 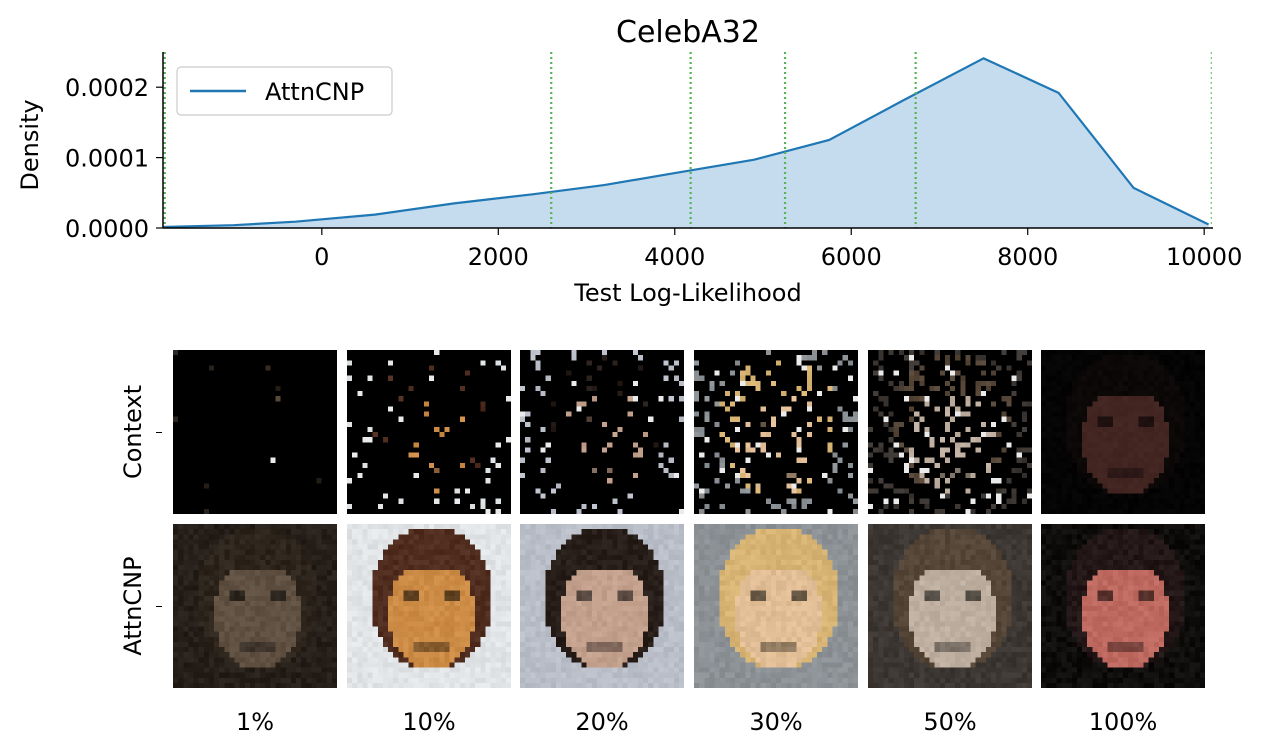 What do you see at coordinates (674, 257) in the screenshot?
I see `x-tick-label: 4000` at bounding box center [674, 257].